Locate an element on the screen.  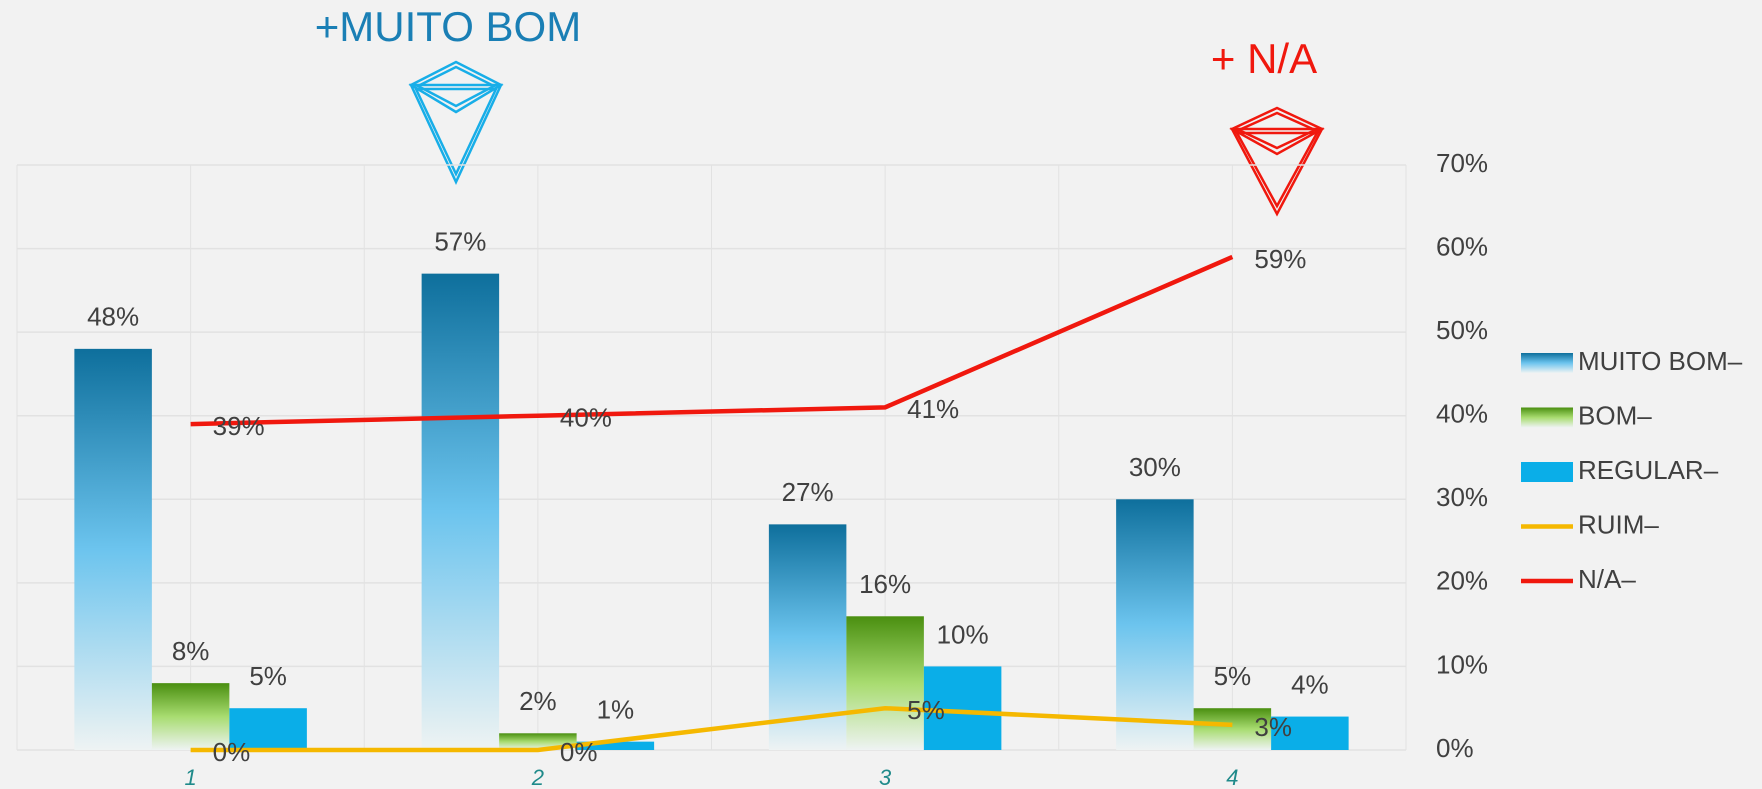
legend-label: REGULAR– is located at coordinates (1648, 470).